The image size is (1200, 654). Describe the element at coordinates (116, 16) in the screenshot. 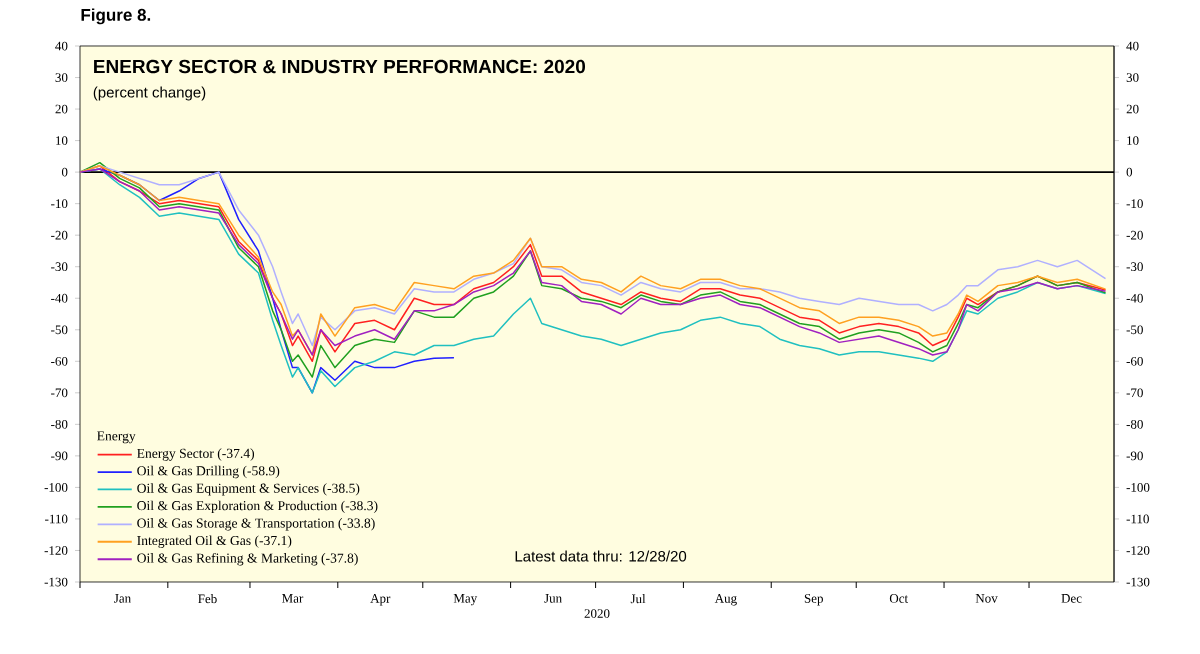

I see `caption: Figure 8.` at that location.